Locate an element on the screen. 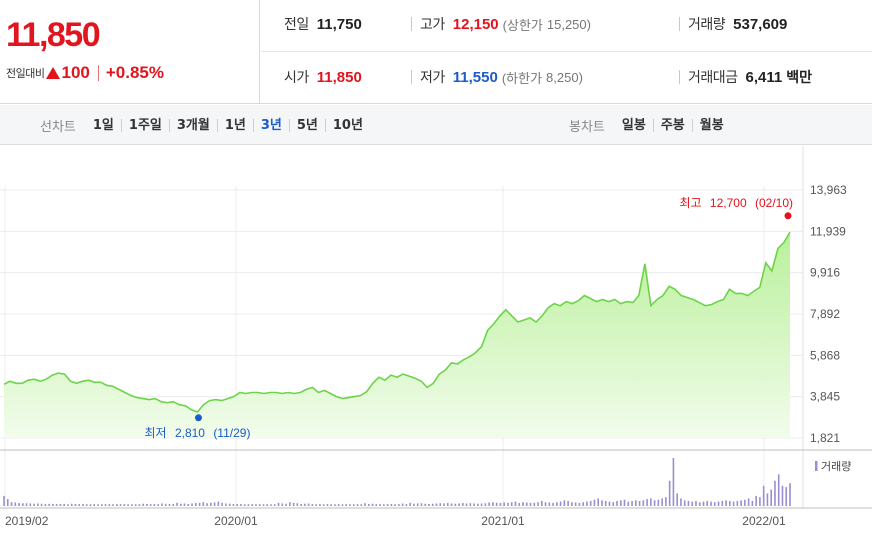 This screenshot has width=872, height=538. y-tick-label: 11,939 is located at coordinates (828, 231).